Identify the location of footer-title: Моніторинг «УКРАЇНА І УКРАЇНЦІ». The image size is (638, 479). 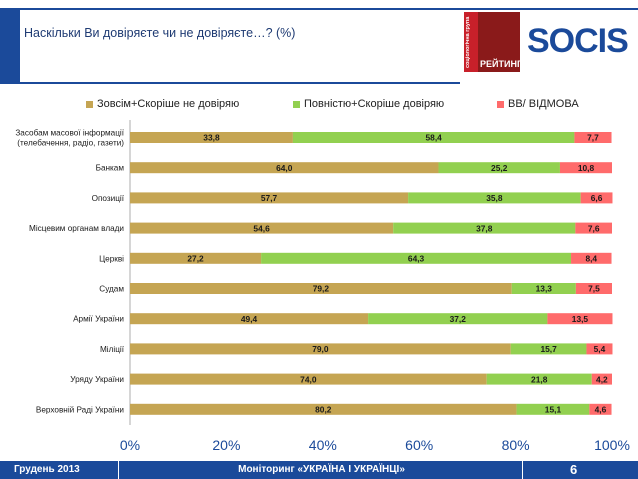
(321, 469).